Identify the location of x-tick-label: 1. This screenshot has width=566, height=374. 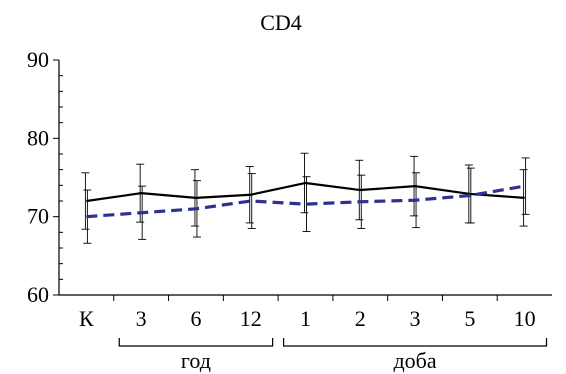
(305, 318).